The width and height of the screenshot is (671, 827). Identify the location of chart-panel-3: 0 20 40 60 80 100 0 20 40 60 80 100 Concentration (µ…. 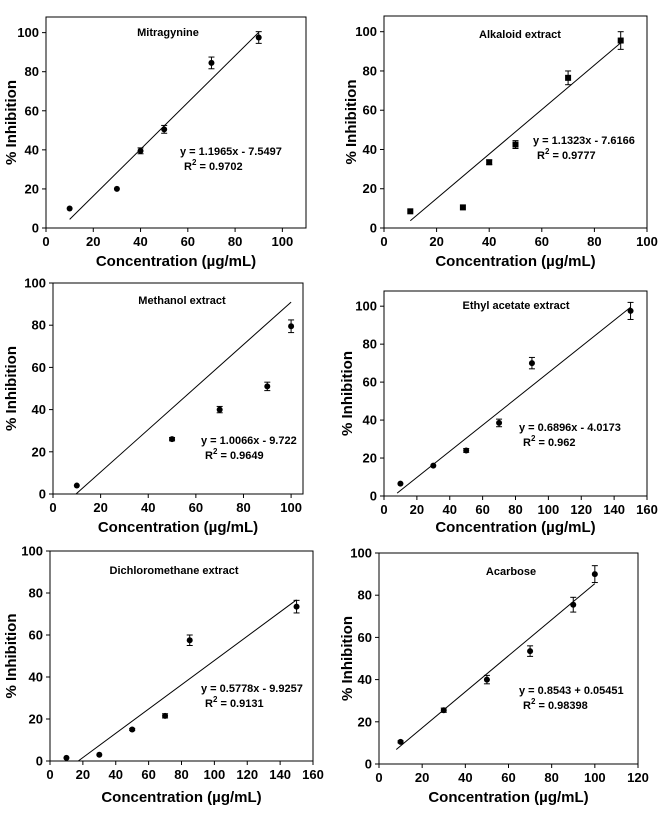
(153, 406).